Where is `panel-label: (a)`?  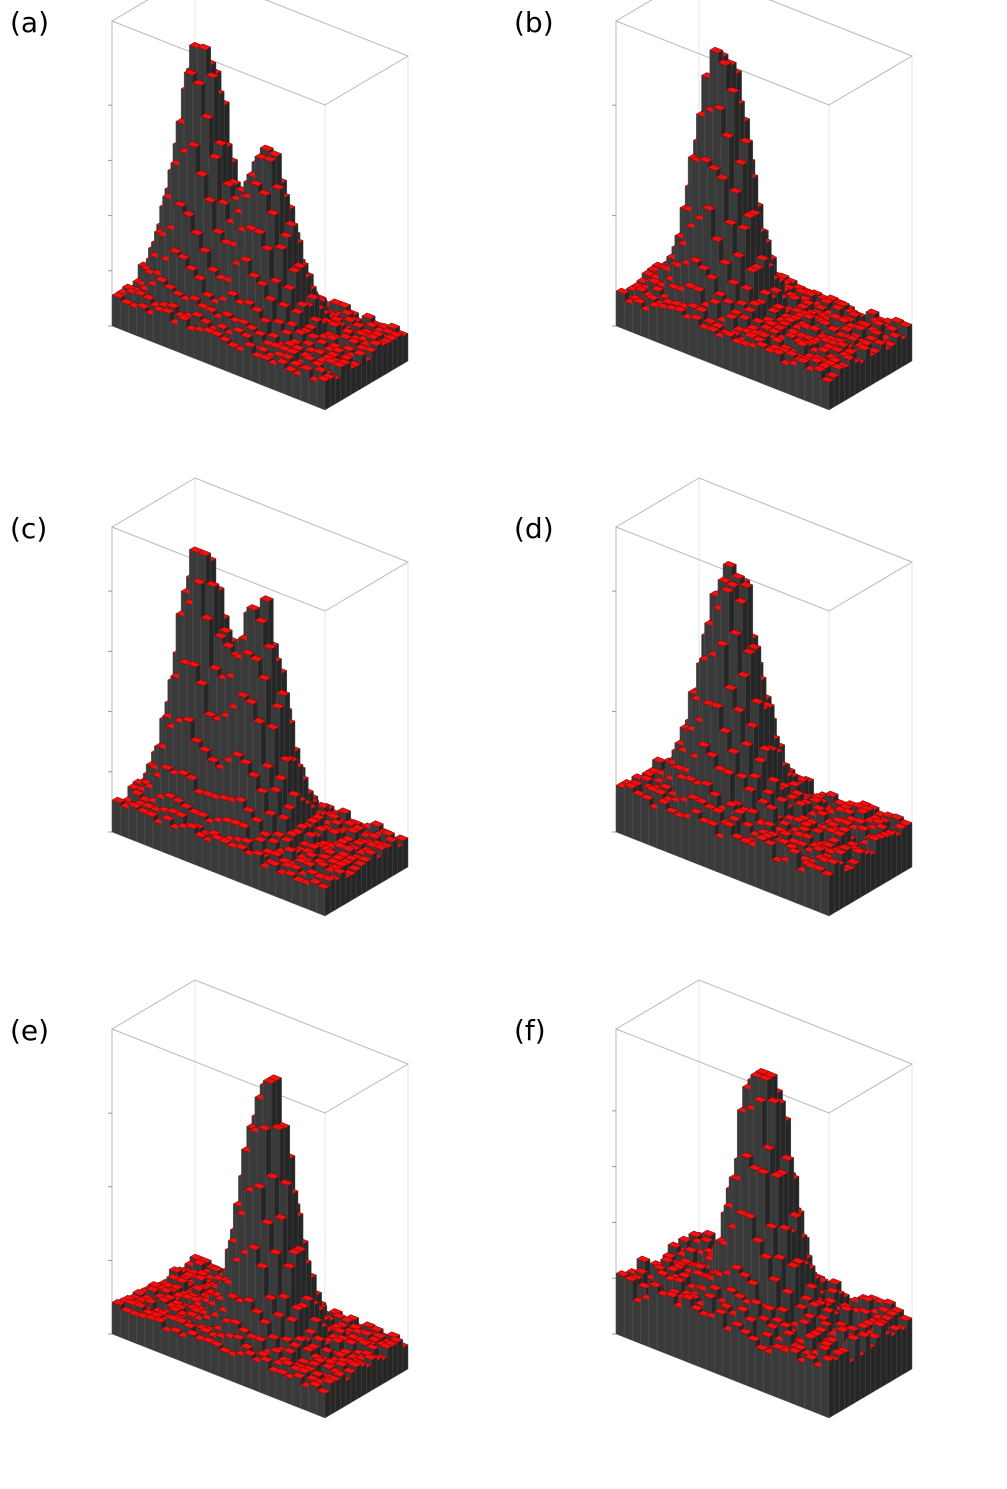 panel-label: (a) is located at coordinates (29, 22).